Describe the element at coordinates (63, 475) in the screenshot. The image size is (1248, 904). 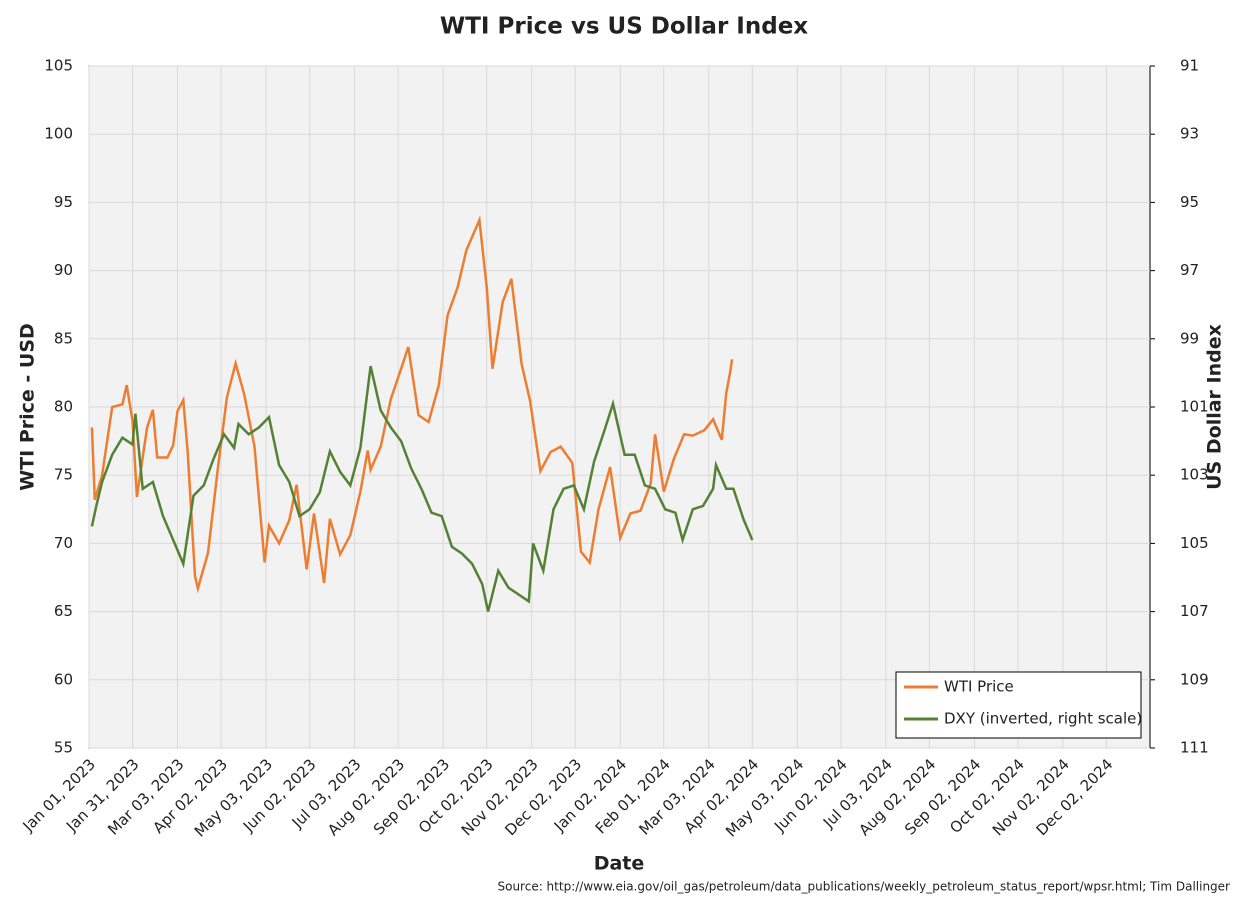
I see `y-tick-label: 75` at that location.